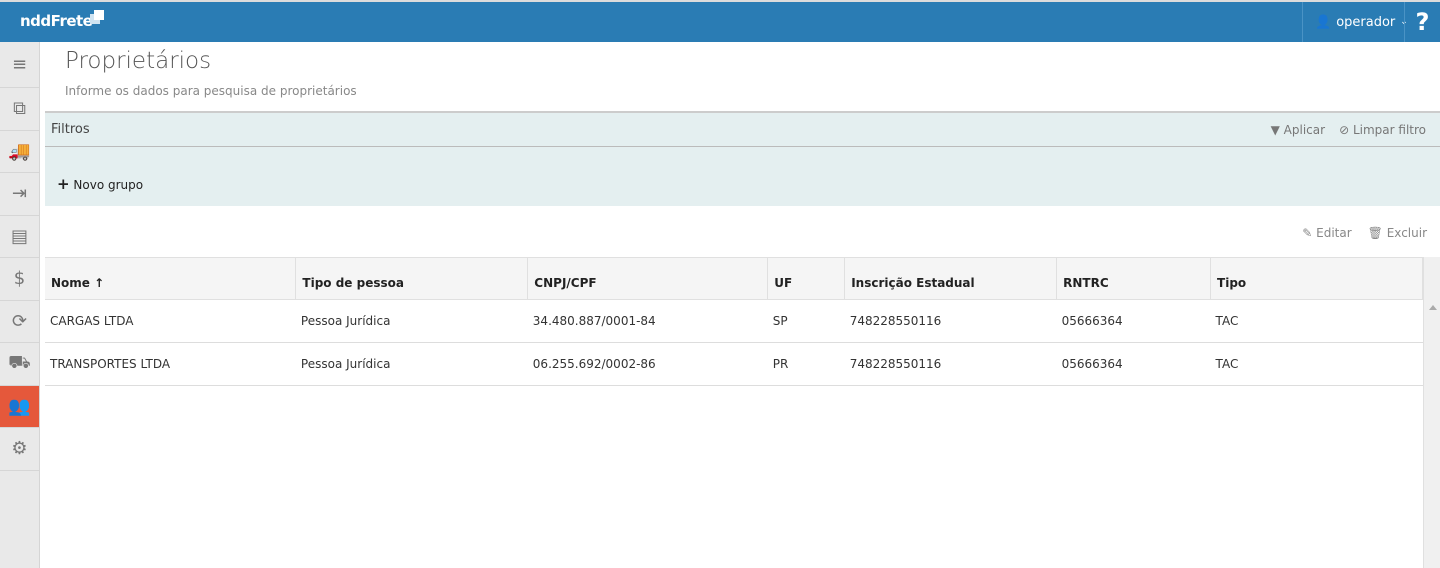 This screenshot has width=1440, height=568. What do you see at coordinates (1323, 22) in the screenshot?
I see `user-icon: 👤` at bounding box center [1323, 22].